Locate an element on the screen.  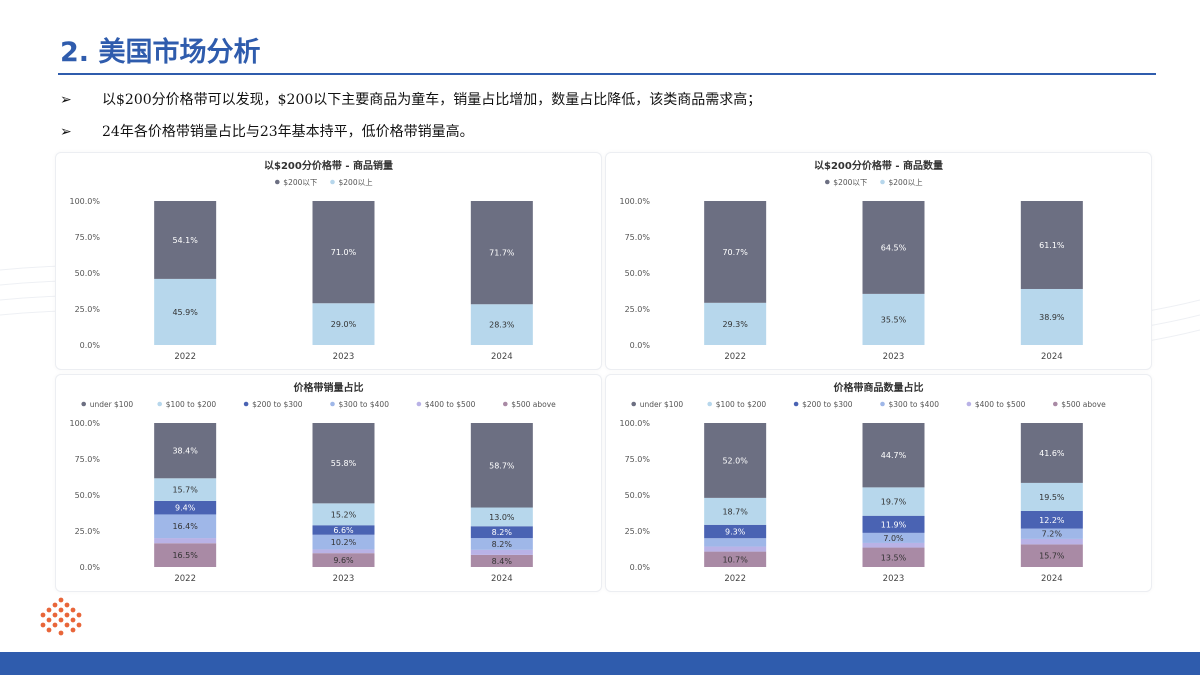
bar-segment-200以上-2022 is located at coordinates (735, 323).